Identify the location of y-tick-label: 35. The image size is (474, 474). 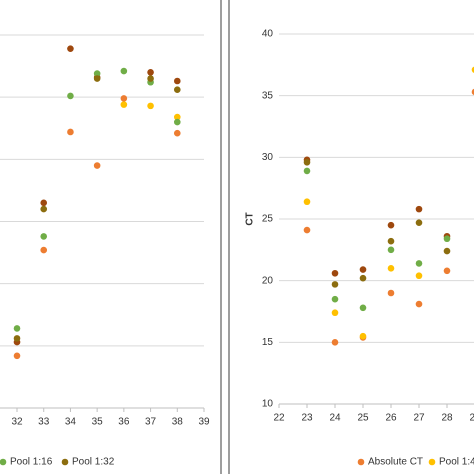
(268, 95).